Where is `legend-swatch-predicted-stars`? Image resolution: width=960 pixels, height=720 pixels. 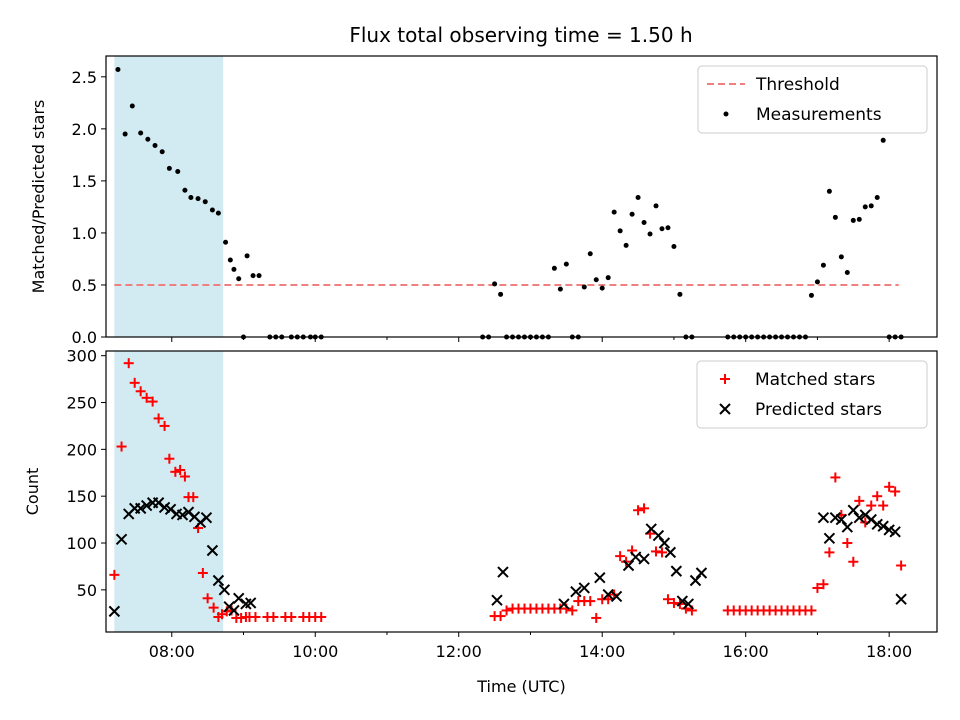
legend-swatch-predicted-stars is located at coordinates (725, 409).